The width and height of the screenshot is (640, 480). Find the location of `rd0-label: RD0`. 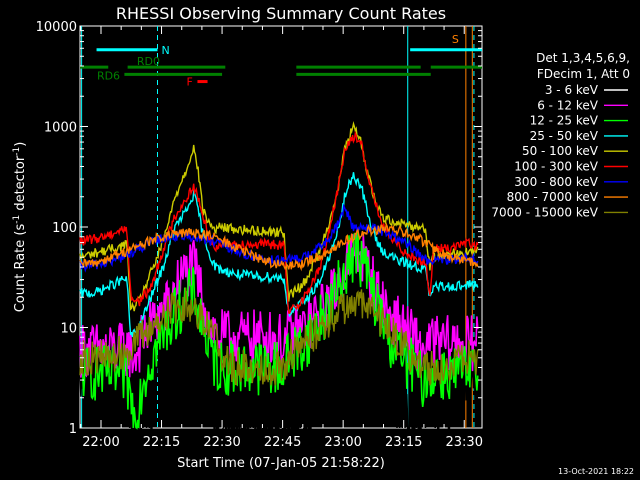

rd0-label: RD0 is located at coordinates (148, 61).